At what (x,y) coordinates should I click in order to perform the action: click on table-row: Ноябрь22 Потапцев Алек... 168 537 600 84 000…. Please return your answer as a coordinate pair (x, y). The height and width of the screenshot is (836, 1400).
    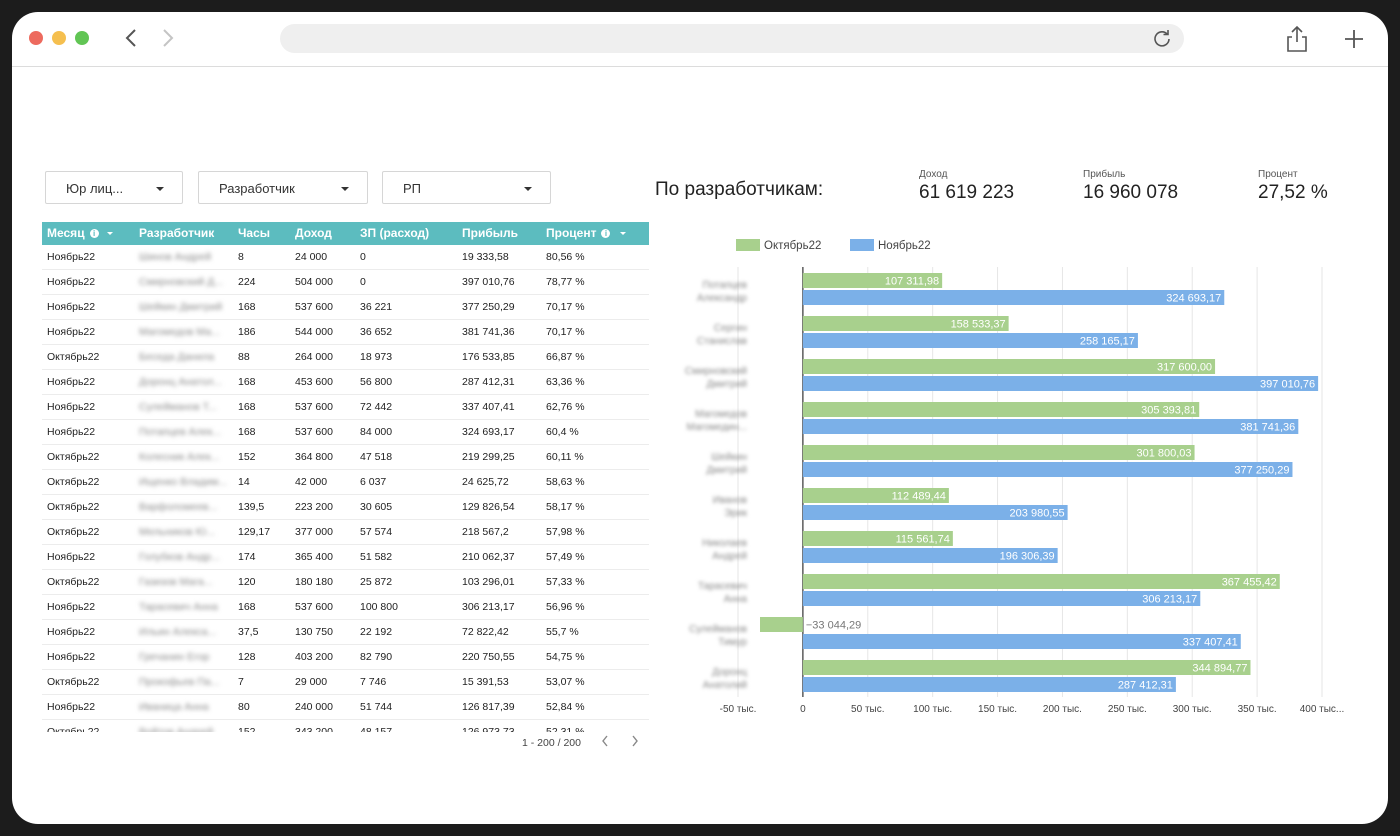
    Looking at the image, I should click on (345, 432).